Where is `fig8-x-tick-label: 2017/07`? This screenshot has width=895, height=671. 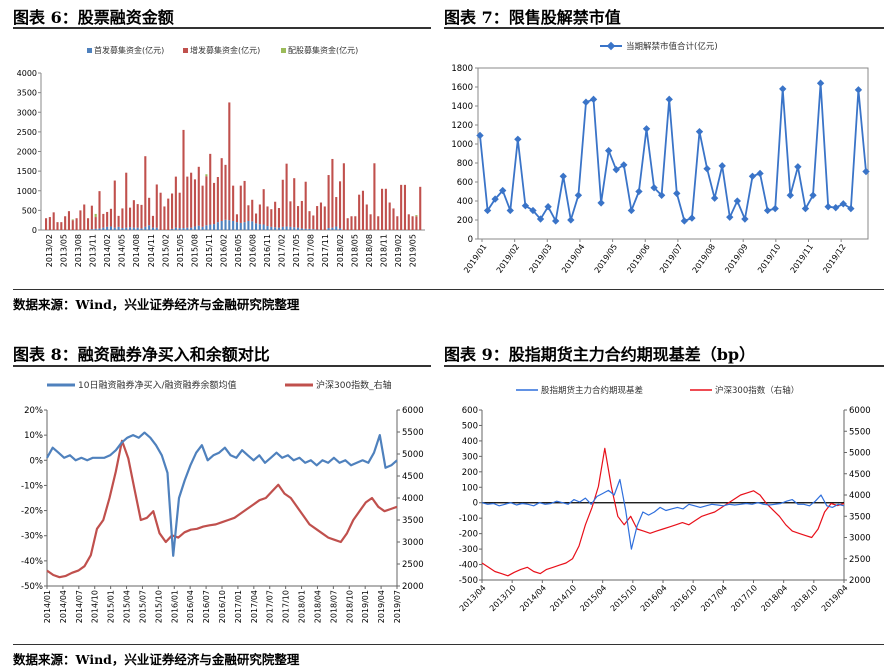 fig8-x-tick-label: 2017/07 is located at coordinates (270, 606).